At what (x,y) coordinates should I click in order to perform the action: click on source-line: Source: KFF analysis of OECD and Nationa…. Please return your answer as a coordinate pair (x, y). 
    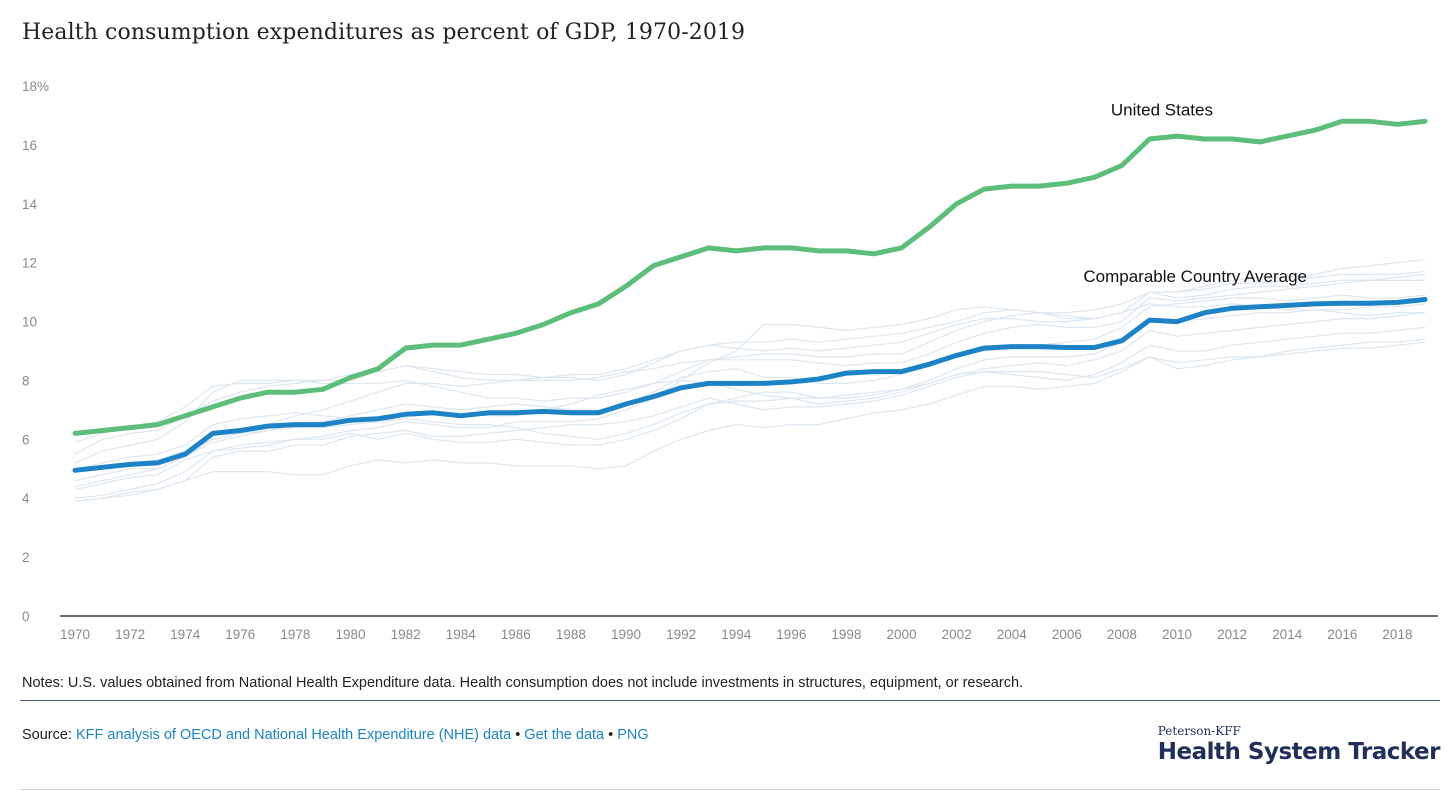
    Looking at the image, I should click on (335, 735).